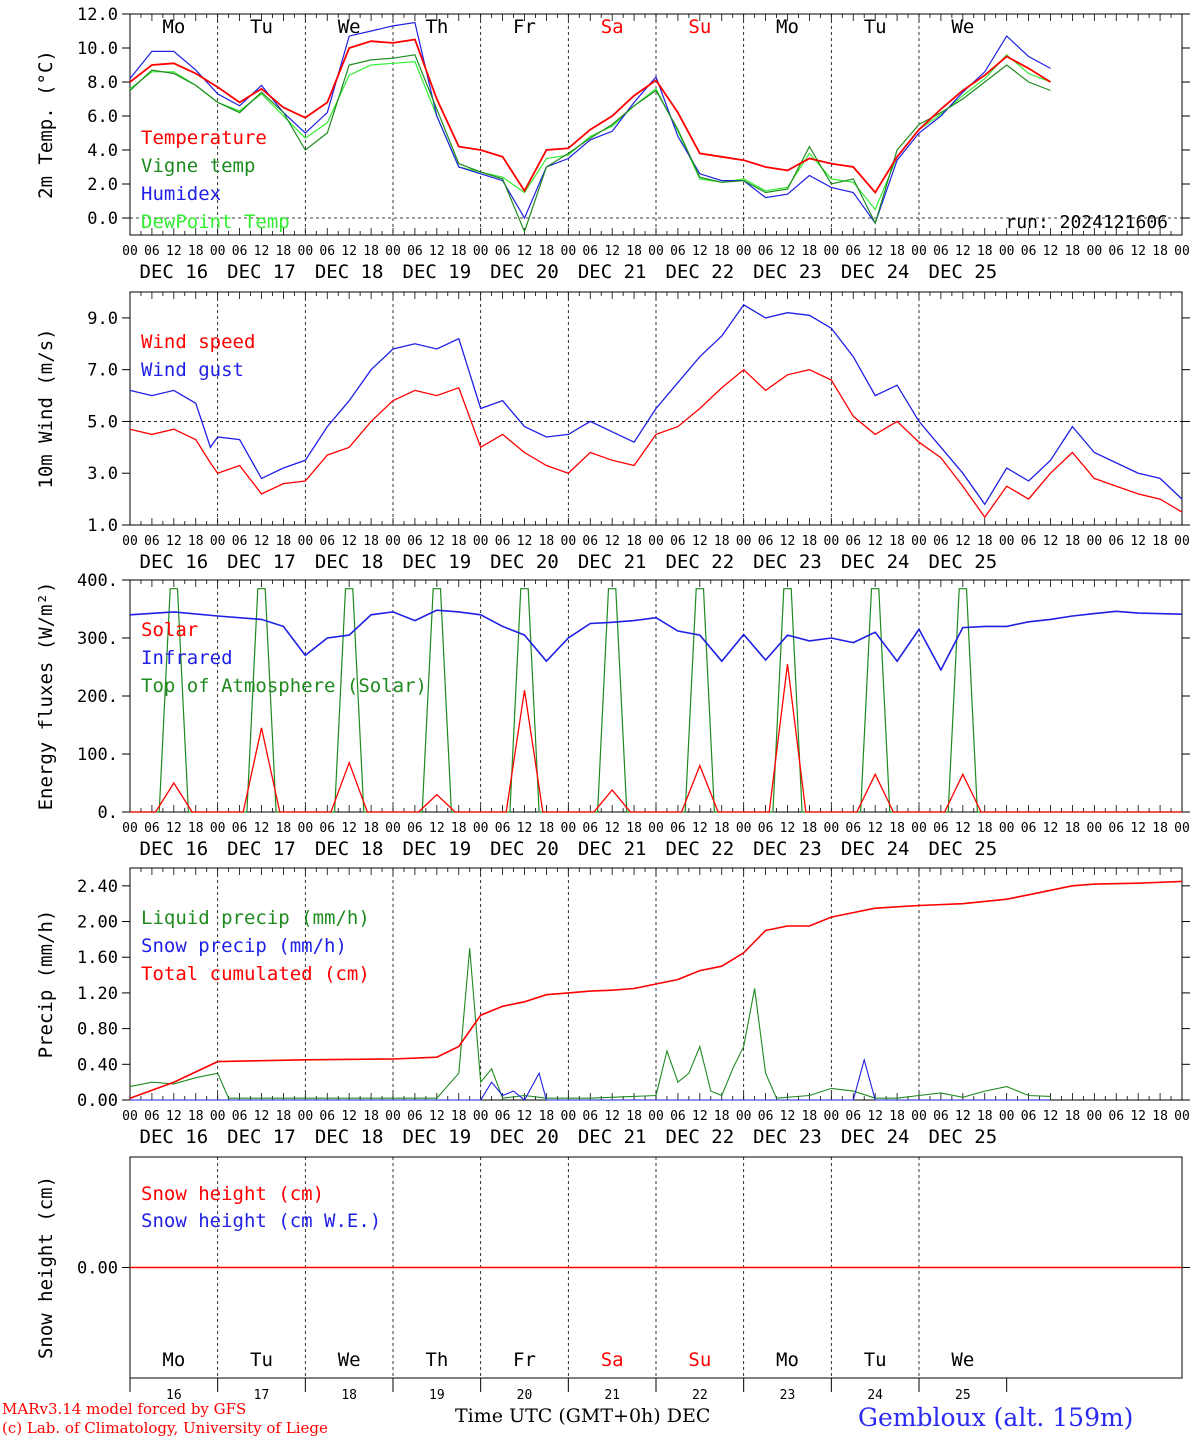 The width and height of the screenshot is (1194, 1445). Describe the element at coordinates (102, 117) in the screenshot. I see `y-tick-label: 6.0` at that location.